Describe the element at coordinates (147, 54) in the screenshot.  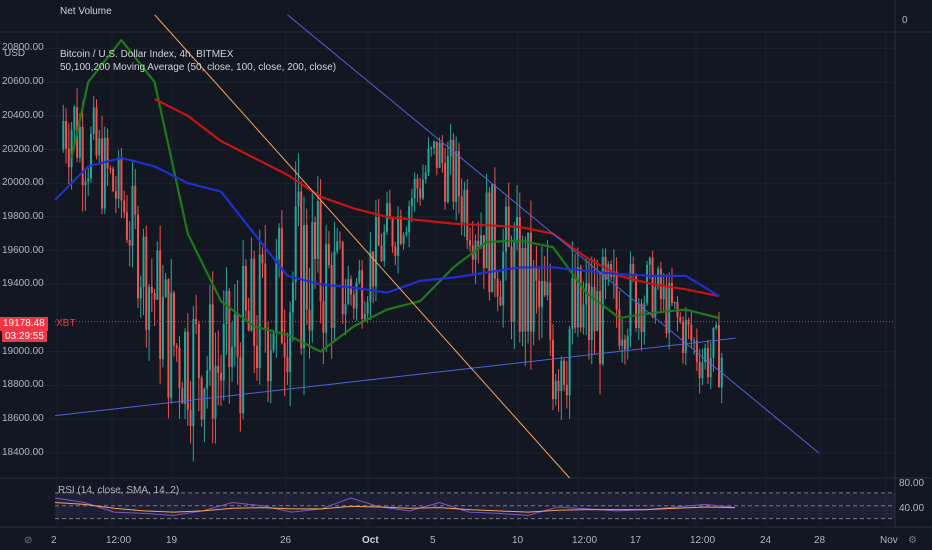
I see `symbol-title: Bitcoin / U.S. Dollar Index, 4h, BITMEX` at that location.